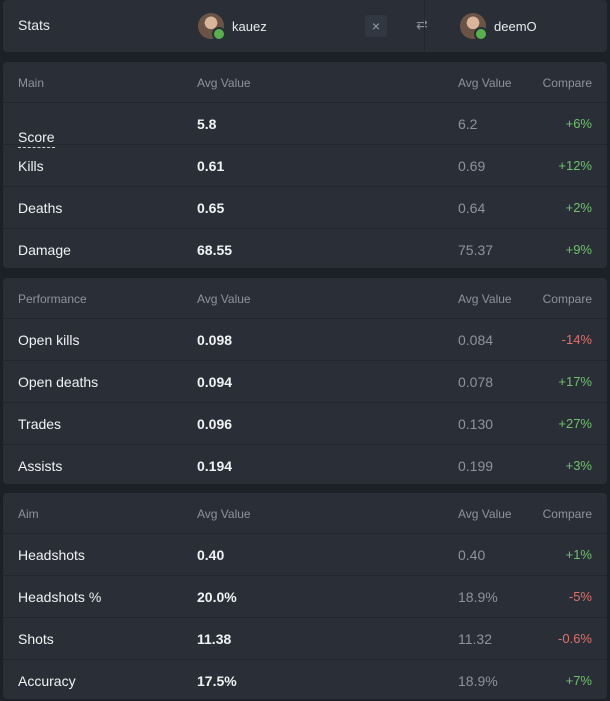 This screenshot has height=701, width=610. What do you see at coordinates (40, 424) in the screenshot?
I see `stat-label: Trades` at bounding box center [40, 424].